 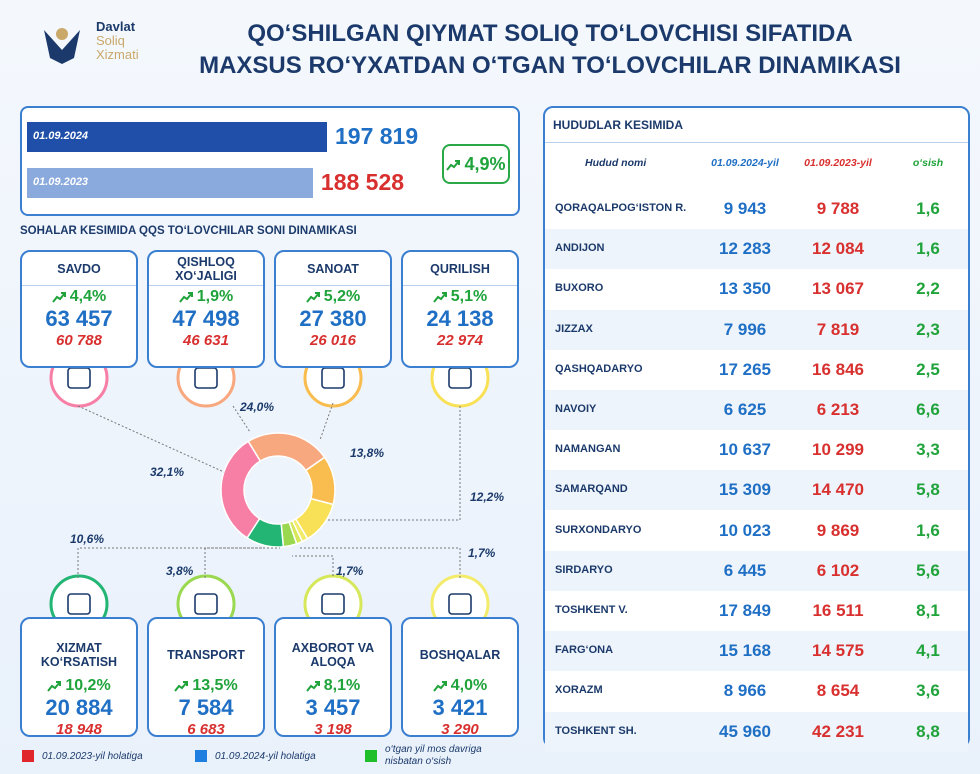 I want to click on region-value: 8 654, so click(x=838, y=691).